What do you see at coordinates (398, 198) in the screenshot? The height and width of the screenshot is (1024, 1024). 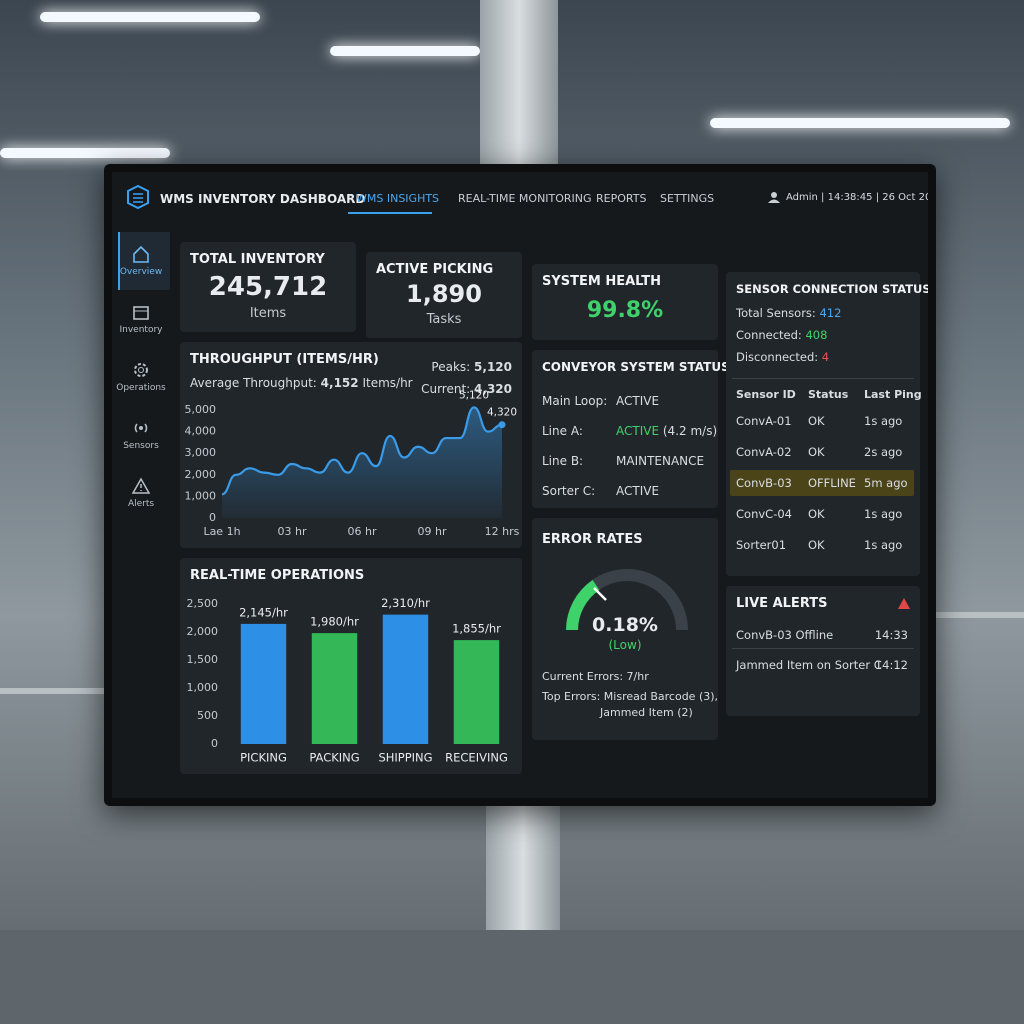 I see `nav-tab: WMS INSIGHTS` at bounding box center [398, 198].